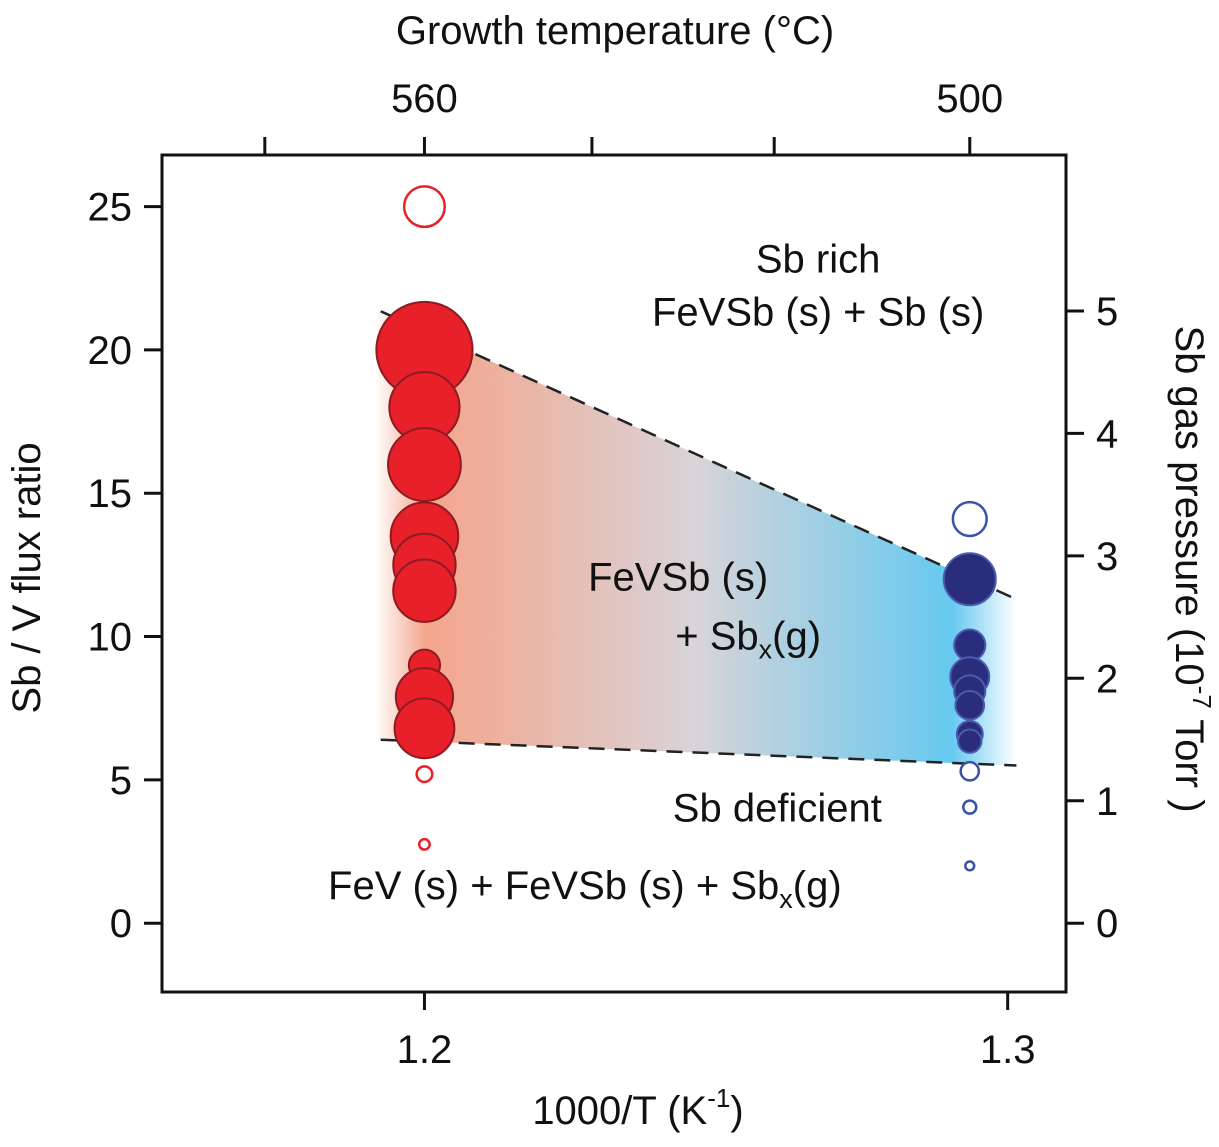 Image resolution: width=1219 pixels, height=1147 pixels. I want to click on right-axis-tick-label: 5, so click(1107, 312).